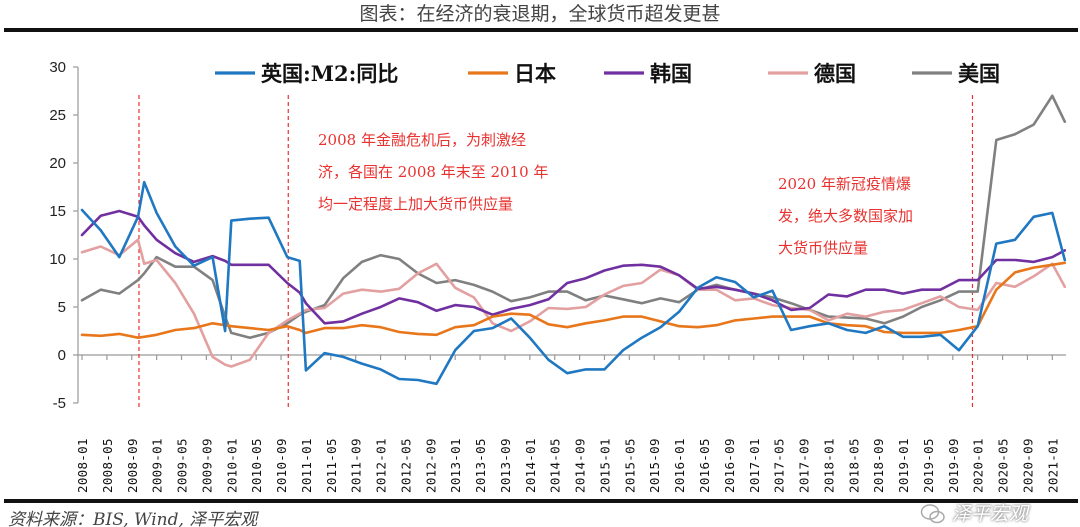 The image size is (1080, 527). Describe the element at coordinates (530, 465) in the screenshot. I see `x-tick-label: 2014-01` at that location.